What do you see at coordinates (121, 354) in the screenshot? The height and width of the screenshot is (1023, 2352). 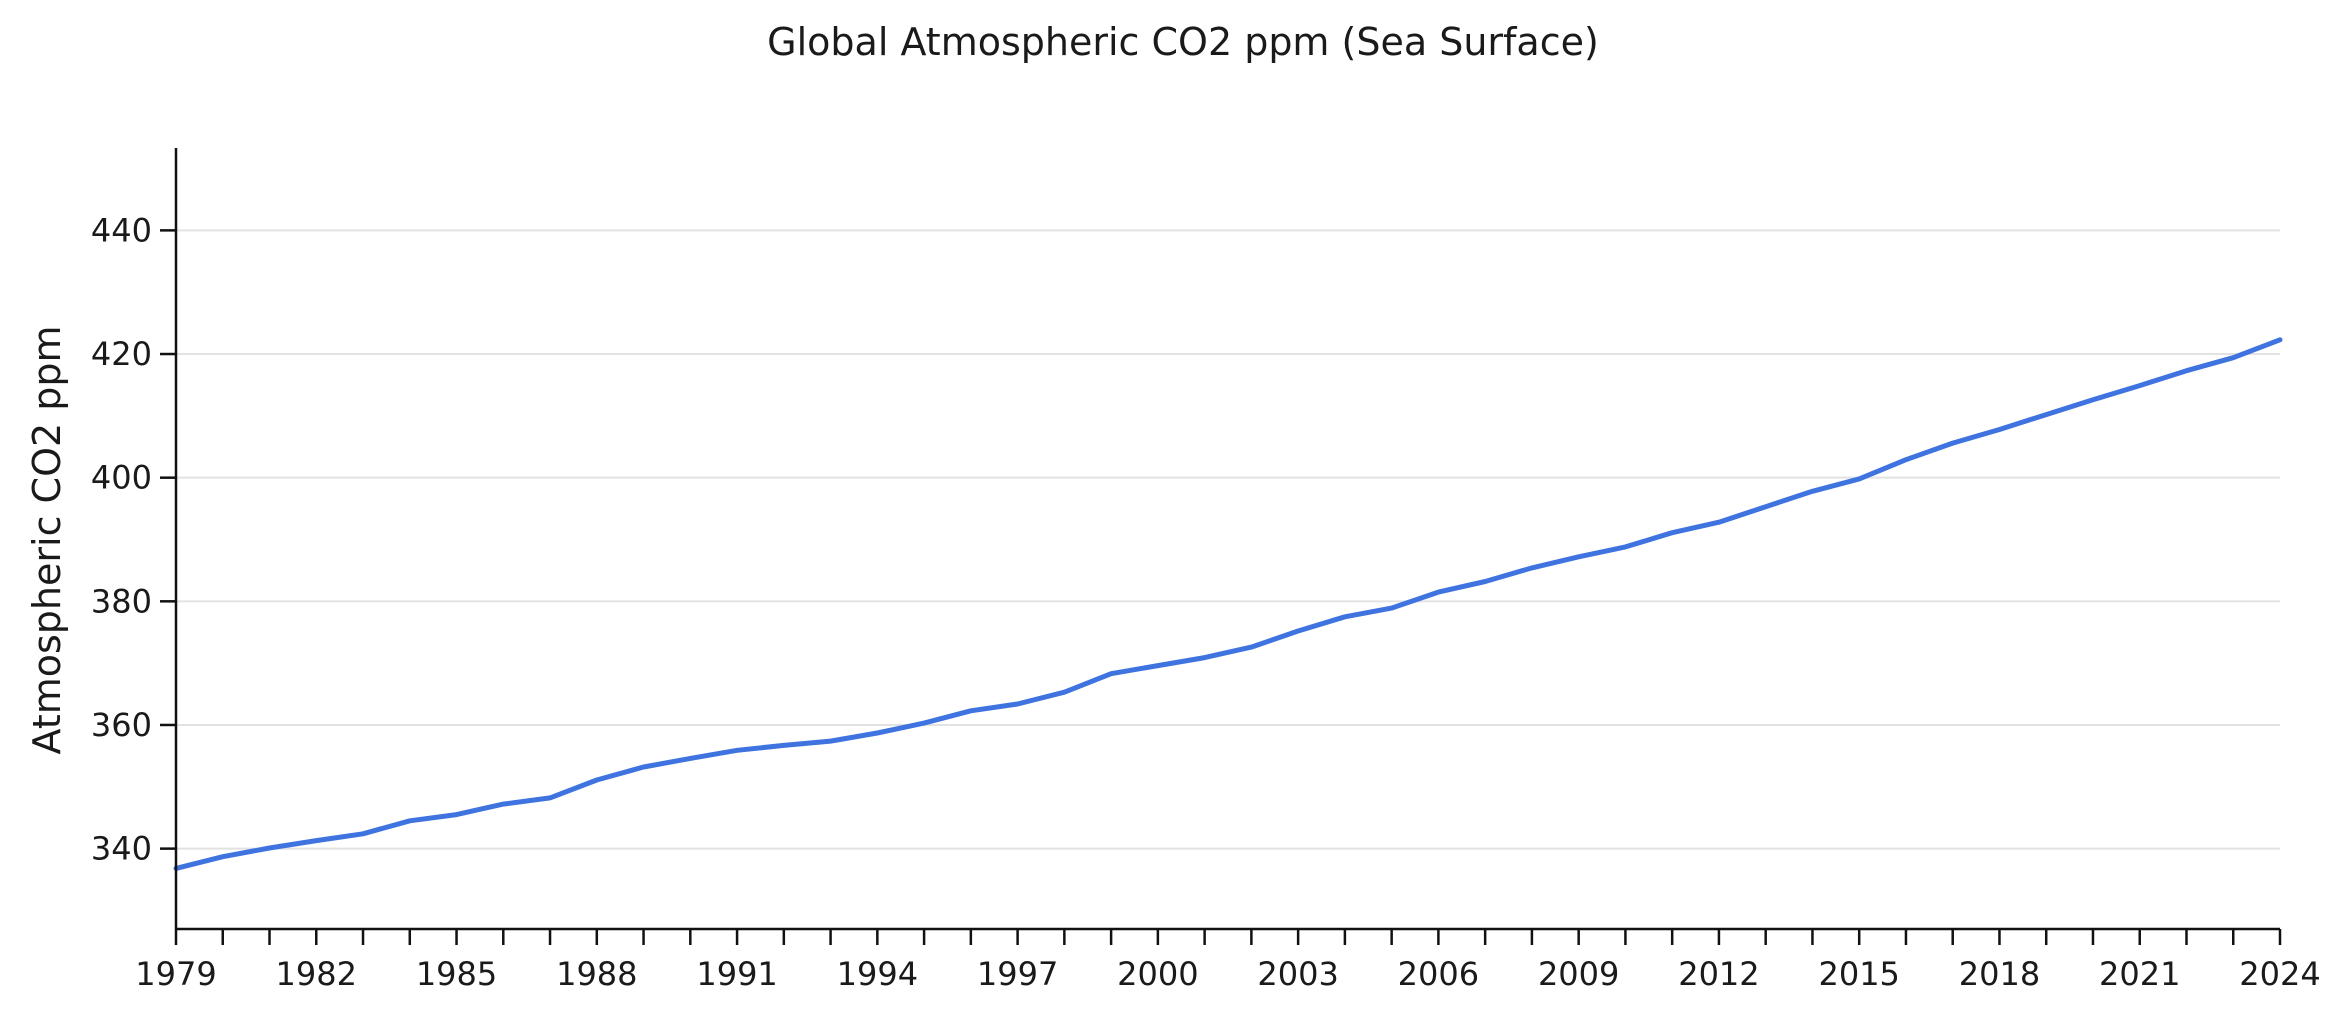 I see `y-tick-label-420: 420` at bounding box center [121, 354].